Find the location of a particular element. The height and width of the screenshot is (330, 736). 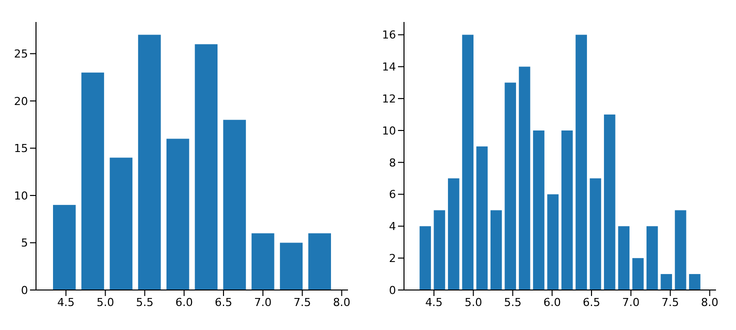

y-tick-label: 6 is located at coordinates (392, 195).